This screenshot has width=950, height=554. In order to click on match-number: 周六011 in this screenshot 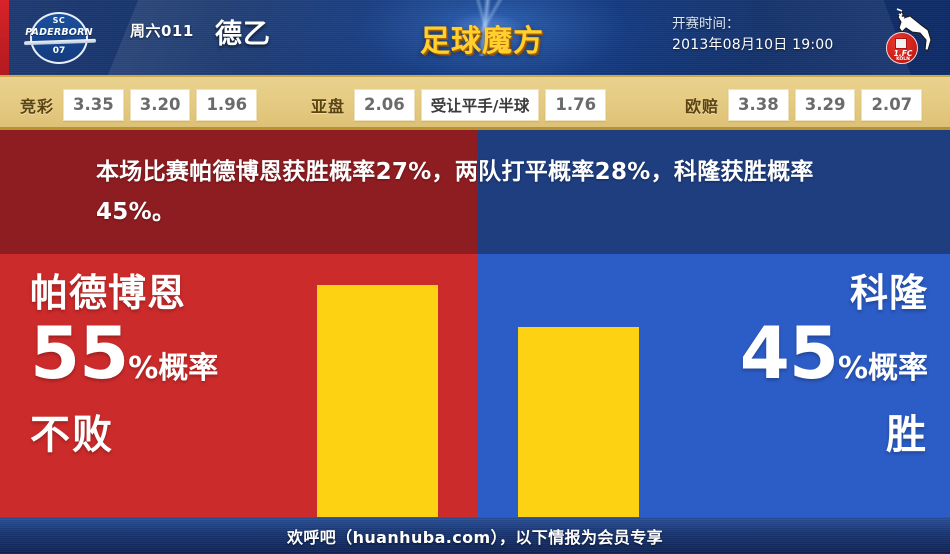, I will do `click(162, 31)`.